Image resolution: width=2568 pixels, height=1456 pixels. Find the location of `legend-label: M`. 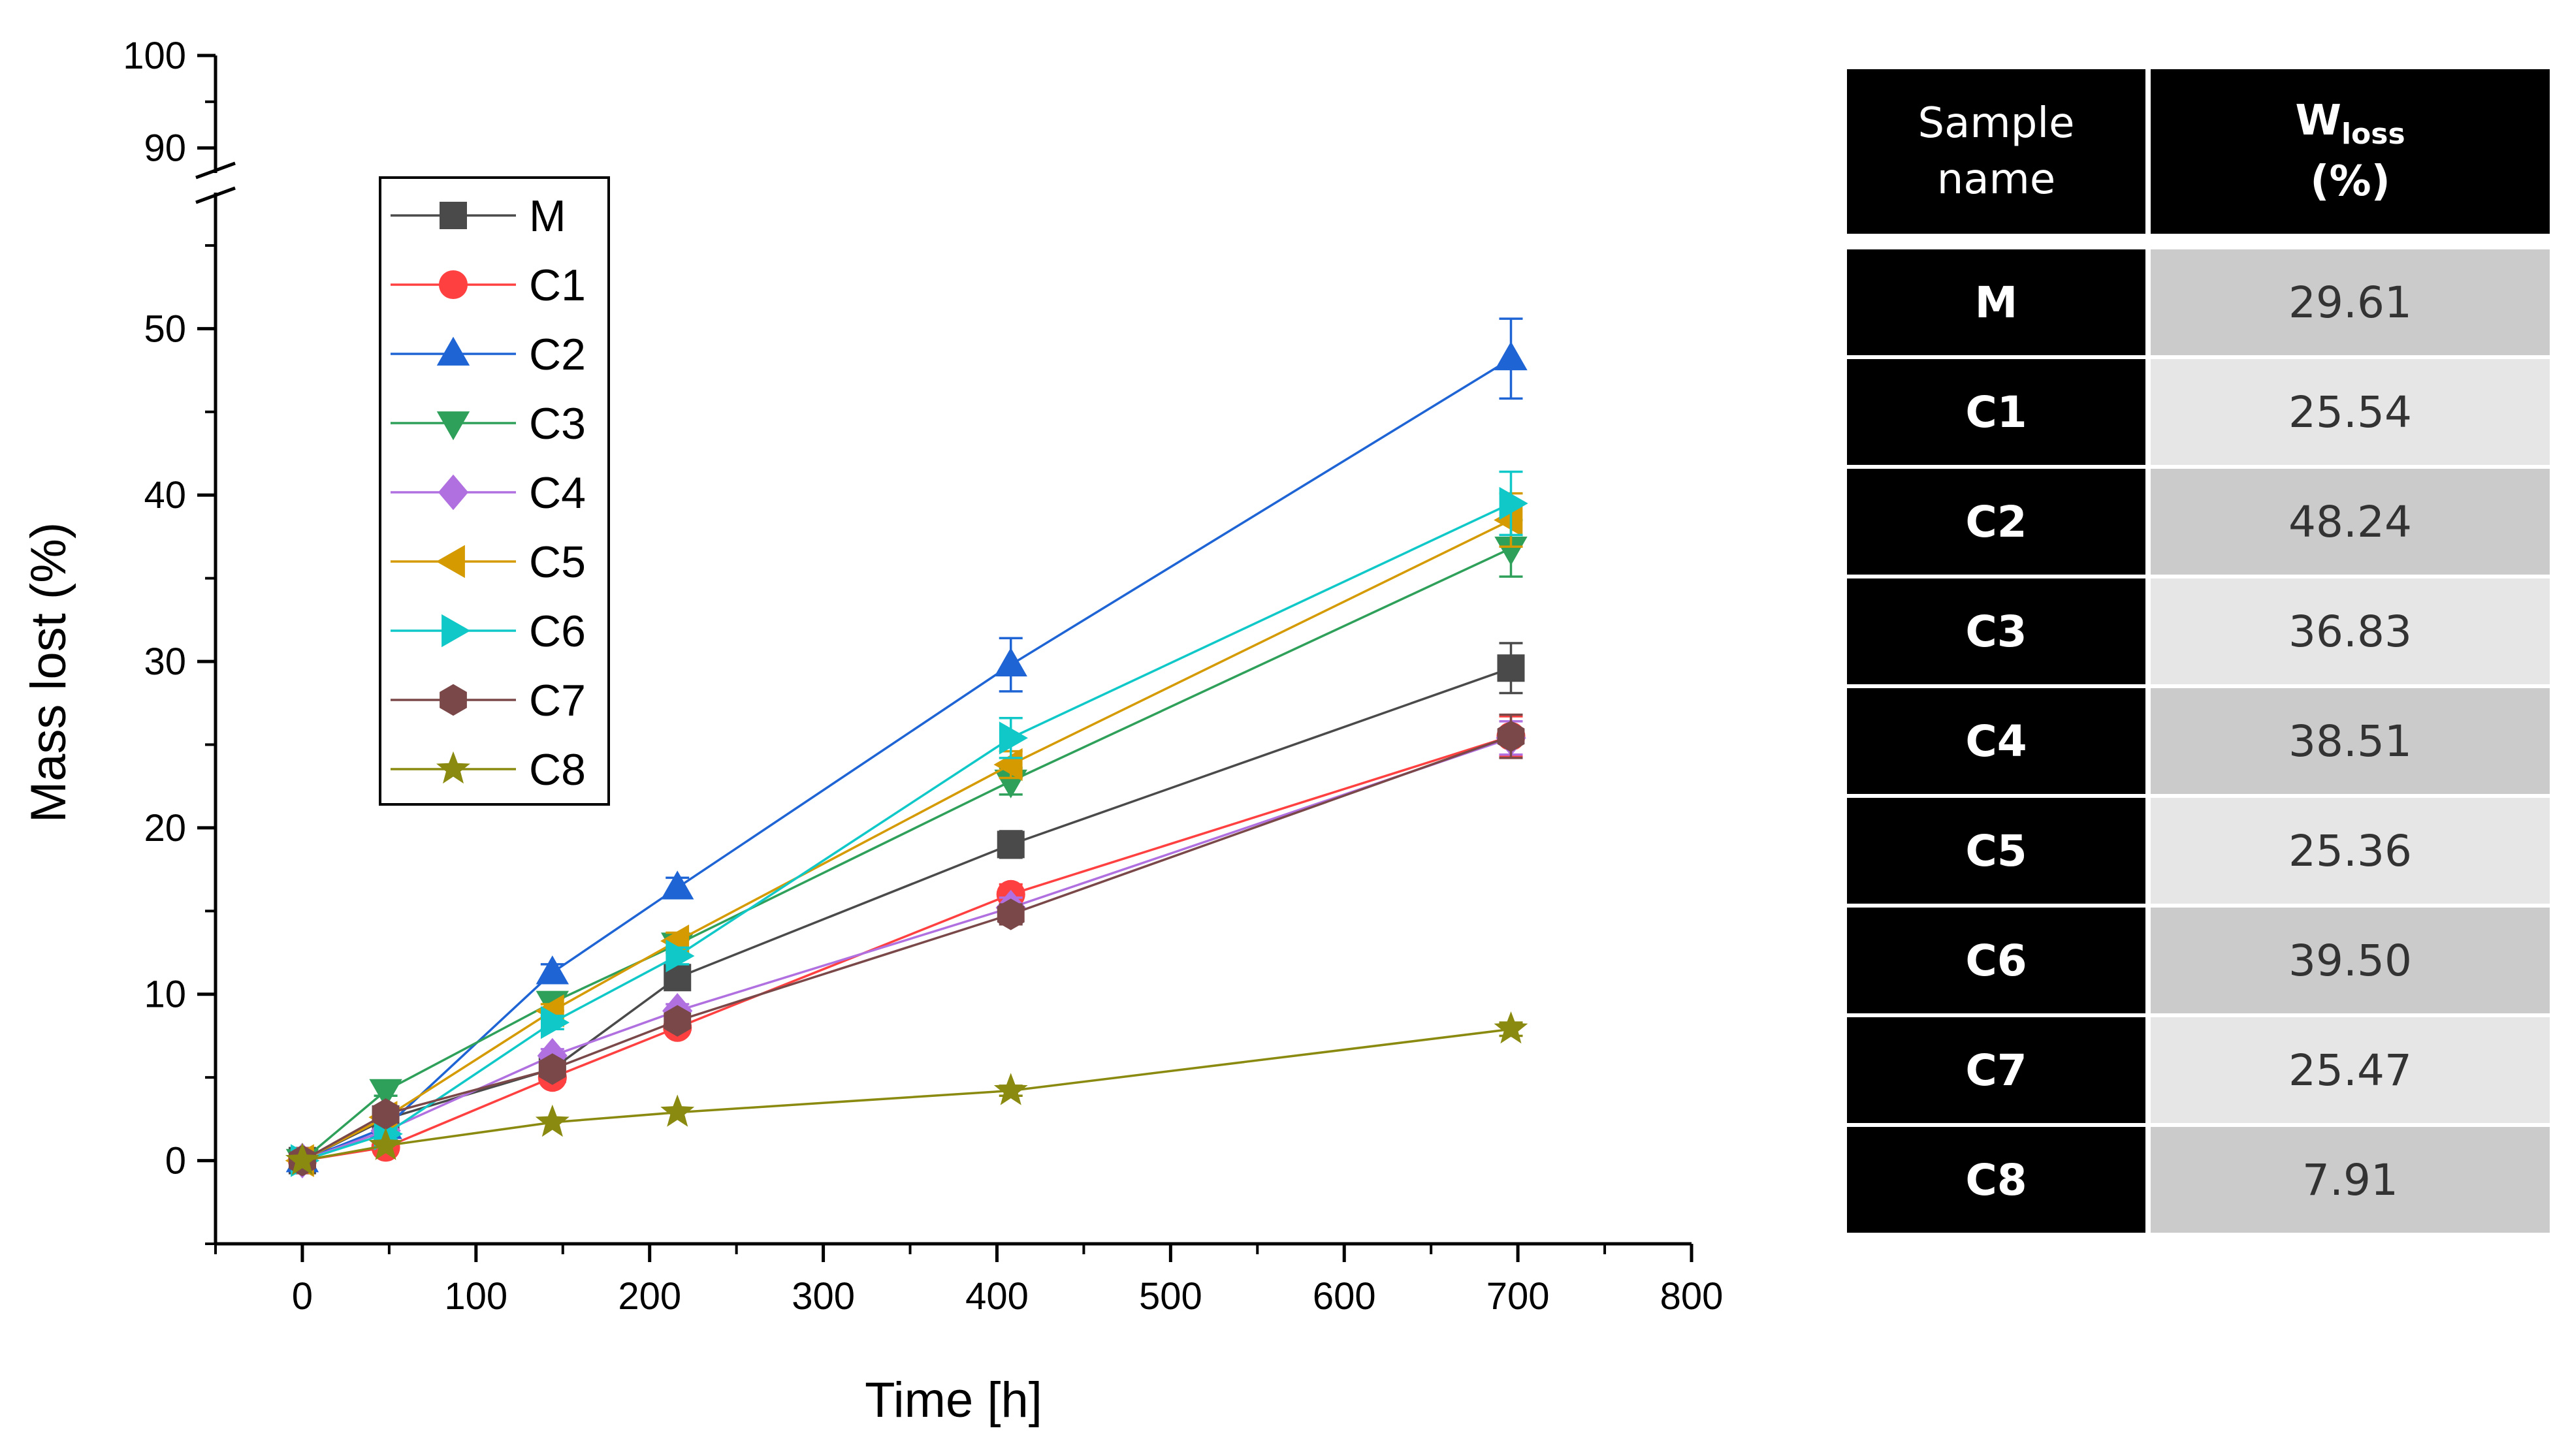

legend-label: M is located at coordinates (547, 216).